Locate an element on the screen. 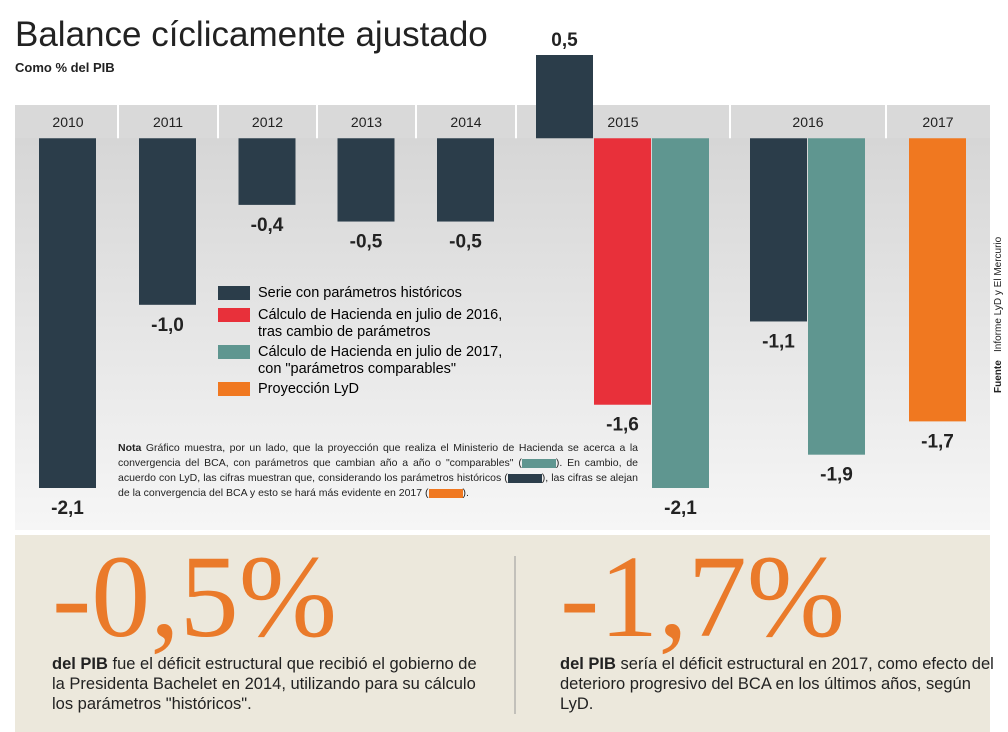 This screenshot has width=1008, height=732. year-strip is located at coordinates (502, 122).